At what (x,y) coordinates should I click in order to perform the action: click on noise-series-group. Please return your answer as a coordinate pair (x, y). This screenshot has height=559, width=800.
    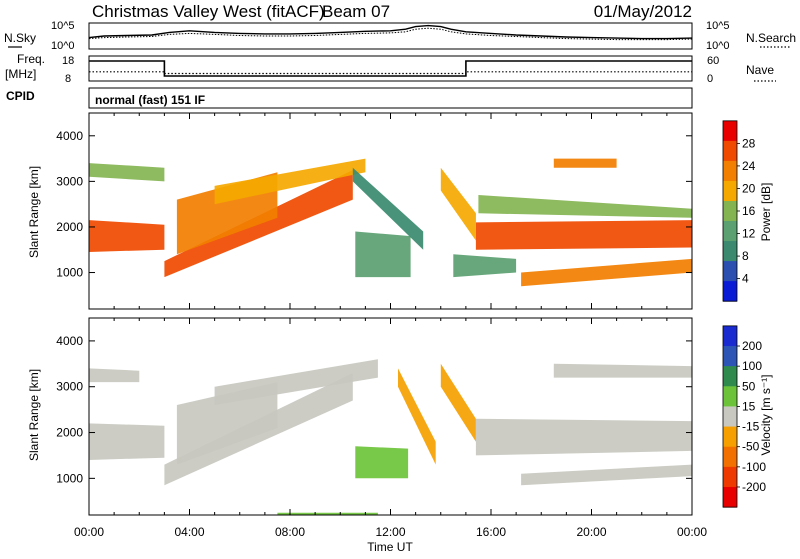
    Looking at the image, I should click on (390, 32).